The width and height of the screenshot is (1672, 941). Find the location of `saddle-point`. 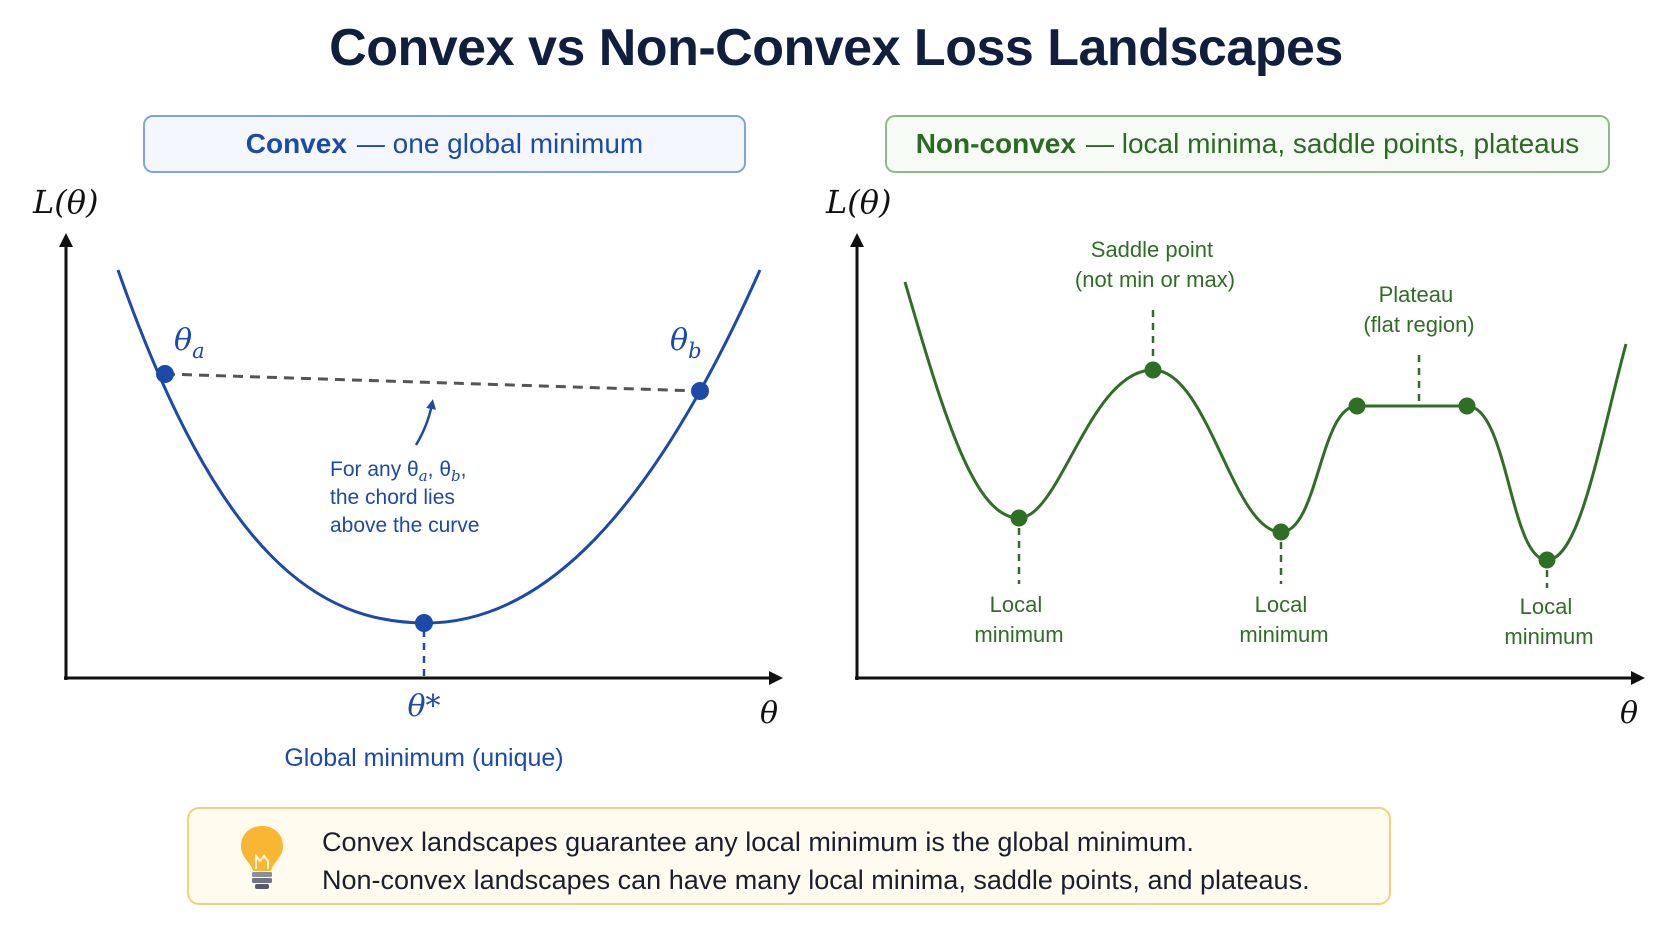

saddle-point is located at coordinates (1153, 370).